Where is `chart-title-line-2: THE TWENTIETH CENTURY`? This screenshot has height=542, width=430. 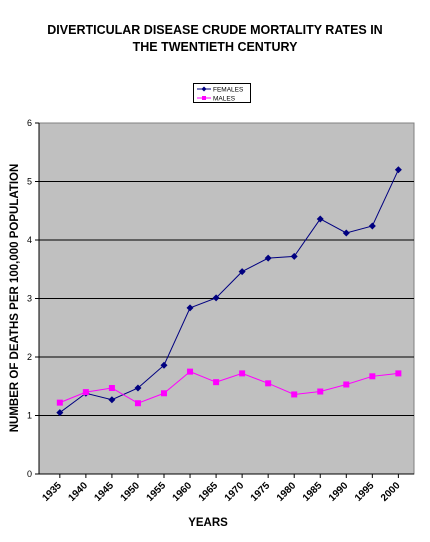
chart-title-line-2: THE TWENTIETH CENTURY is located at coordinates (215, 47).